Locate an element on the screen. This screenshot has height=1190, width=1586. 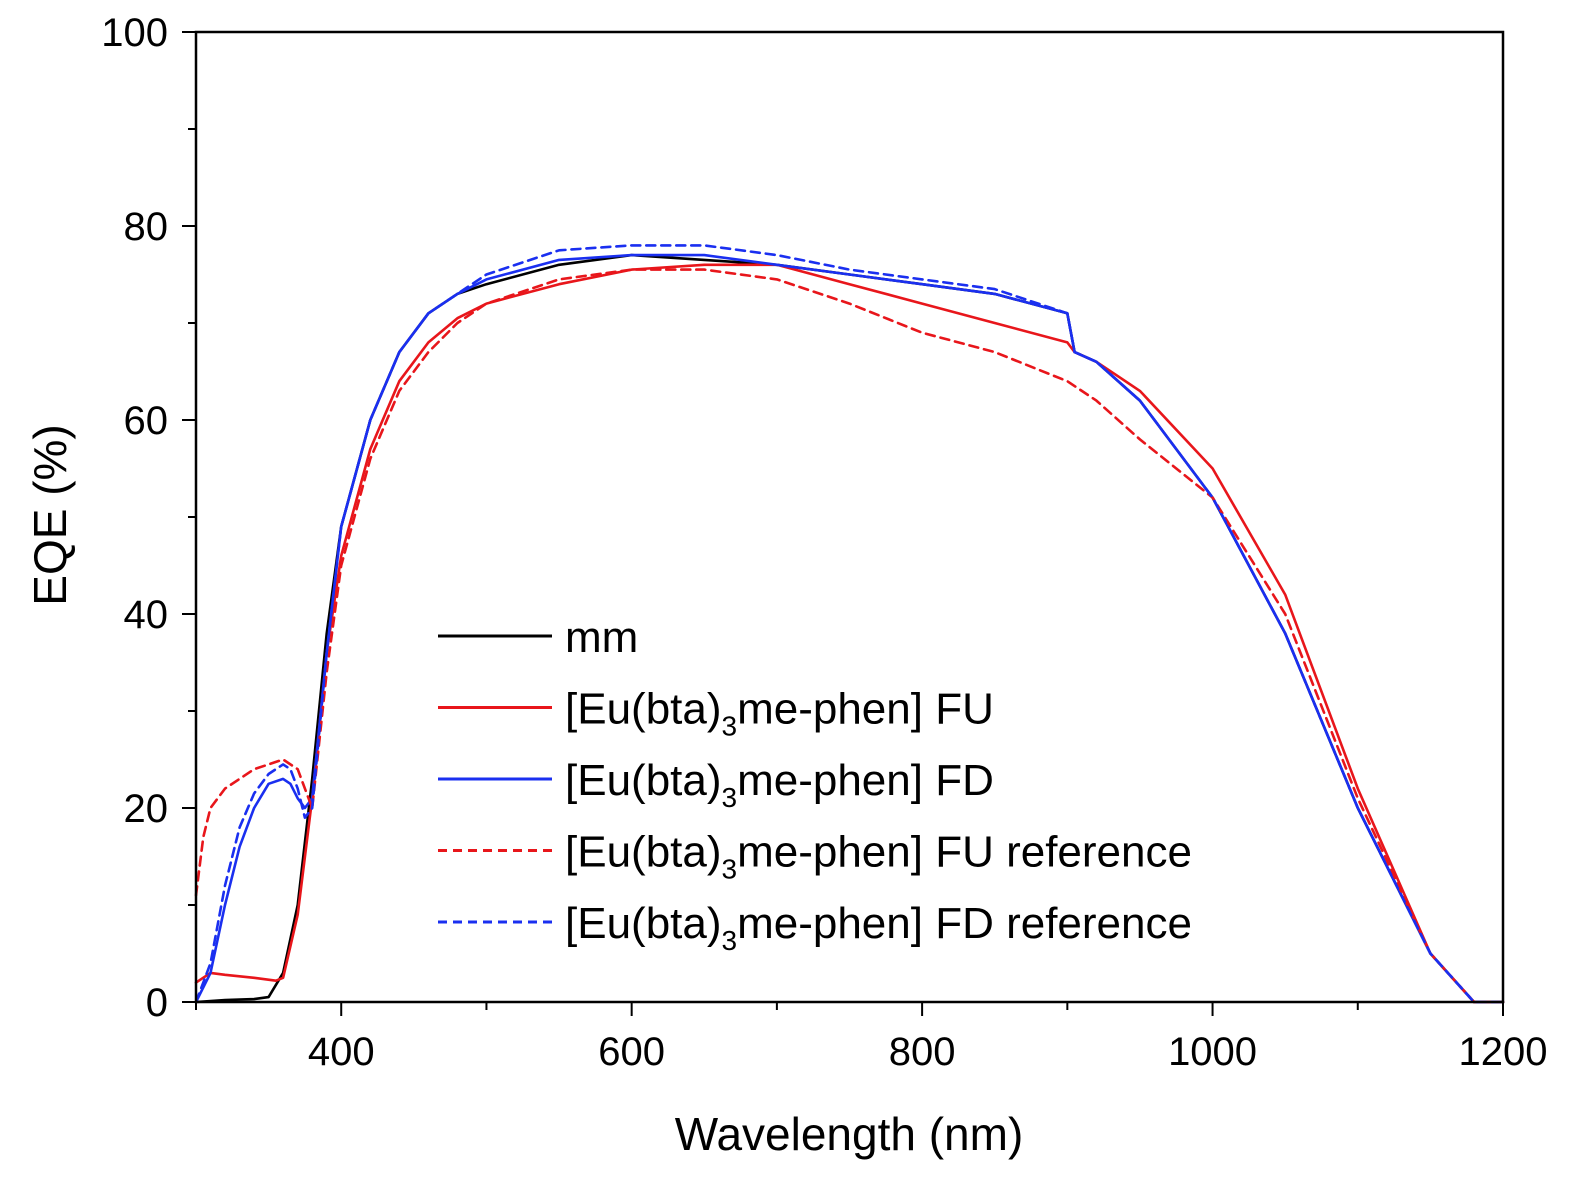
y-tick-label: 0 is located at coordinates (157, 1003).